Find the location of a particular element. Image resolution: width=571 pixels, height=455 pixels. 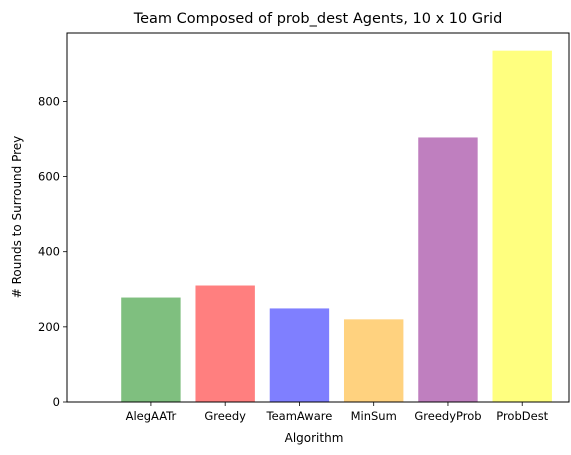

y-tick-label: 0 is located at coordinates (56, 402).